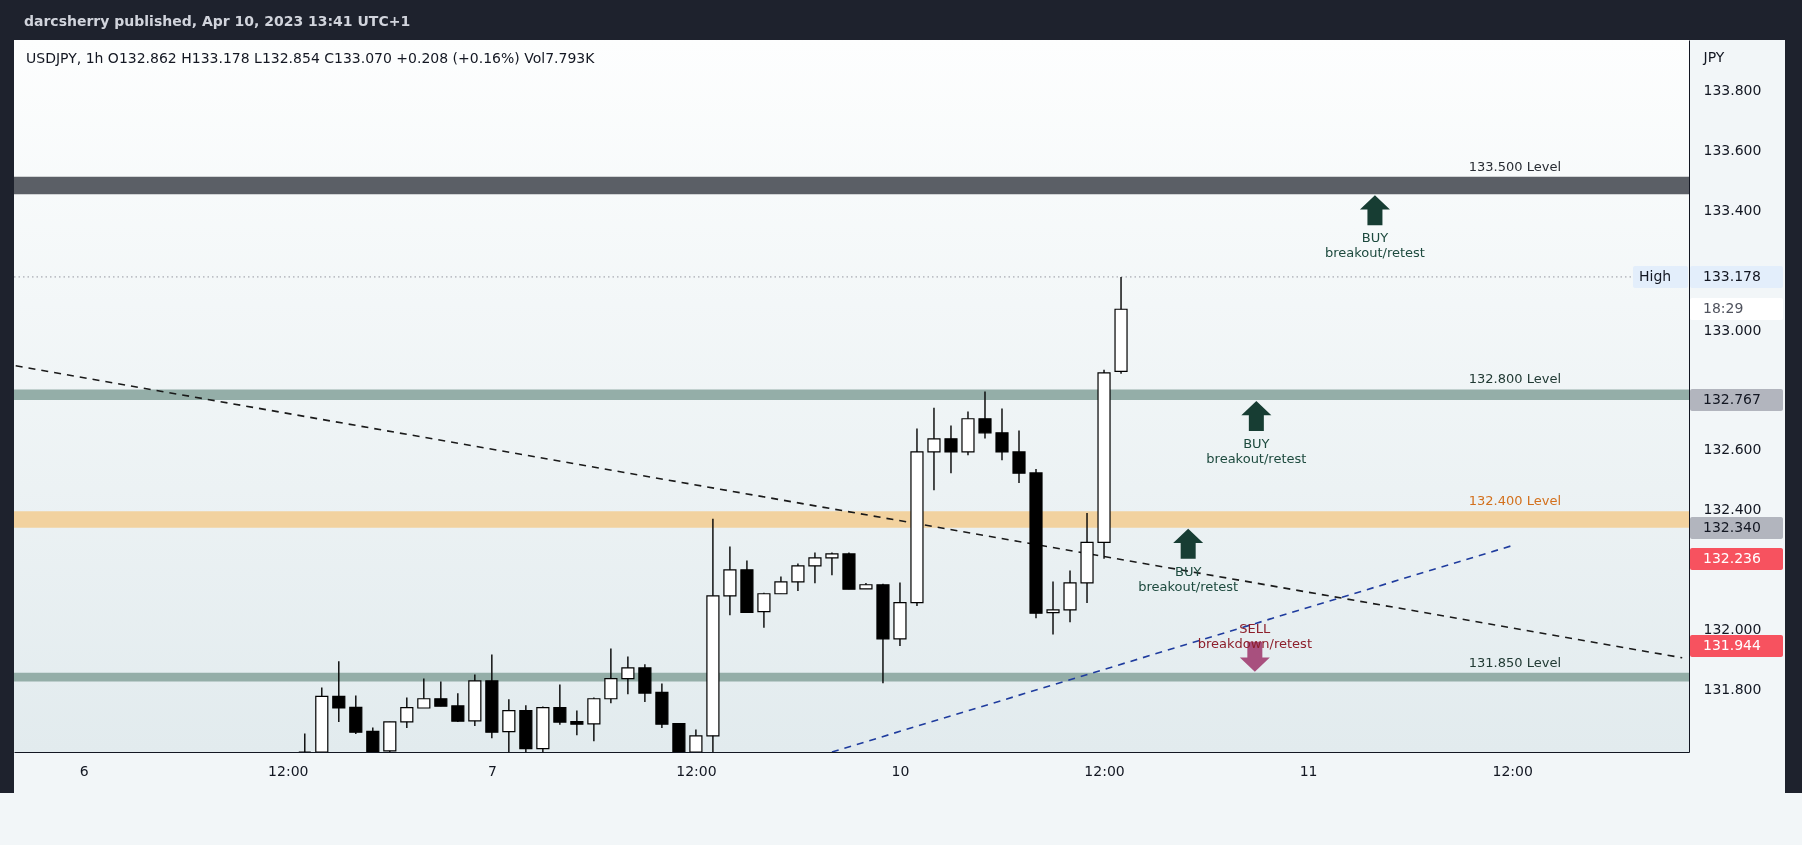 Image resolution: width=1802 pixels, height=845 pixels. What do you see at coordinates (1732, 276) in the screenshot?
I see `text: 133.178` at bounding box center [1732, 276].